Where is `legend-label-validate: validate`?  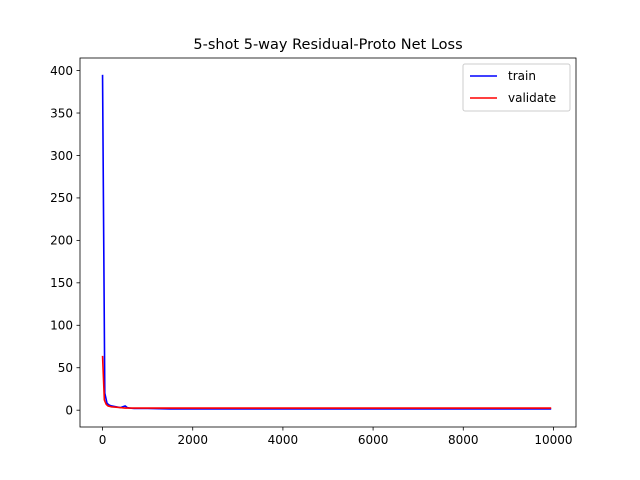
legend-label-validate: validate is located at coordinates (532, 98).